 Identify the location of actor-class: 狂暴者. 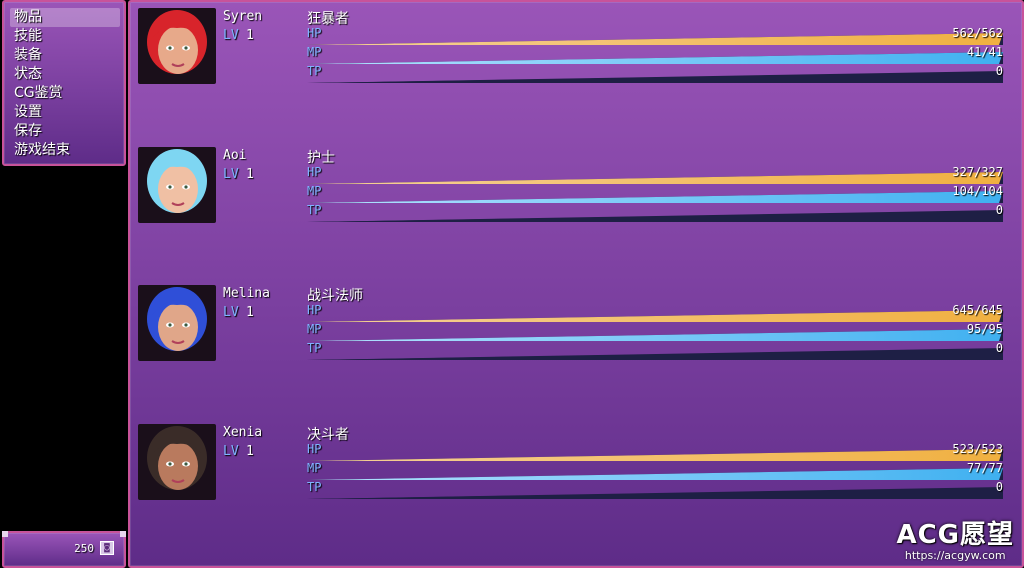
(328, 19).